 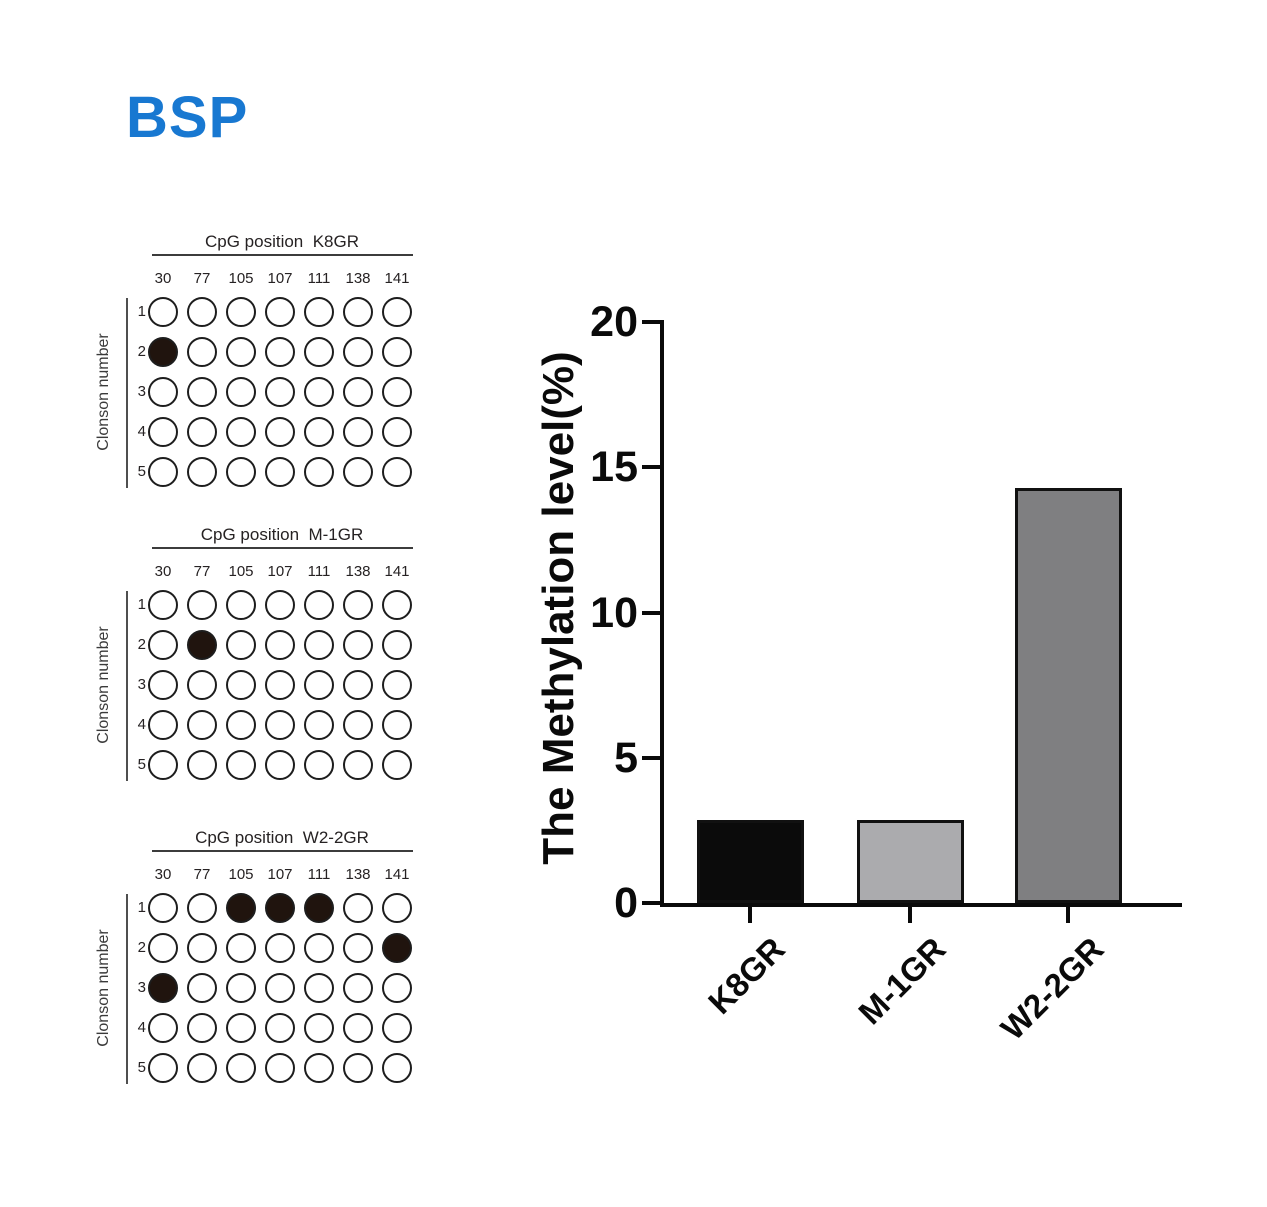 What do you see at coordinates (187, 117) in the screenshot?
I see `figure-title: BSP` at bounding box center [187, 117].